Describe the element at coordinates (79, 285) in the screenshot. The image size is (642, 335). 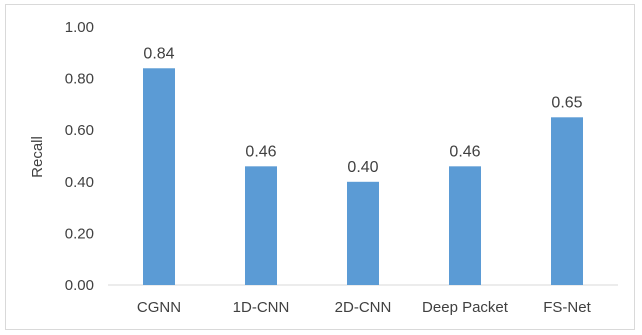
I see `y-tick-label: 0.00` at that location.